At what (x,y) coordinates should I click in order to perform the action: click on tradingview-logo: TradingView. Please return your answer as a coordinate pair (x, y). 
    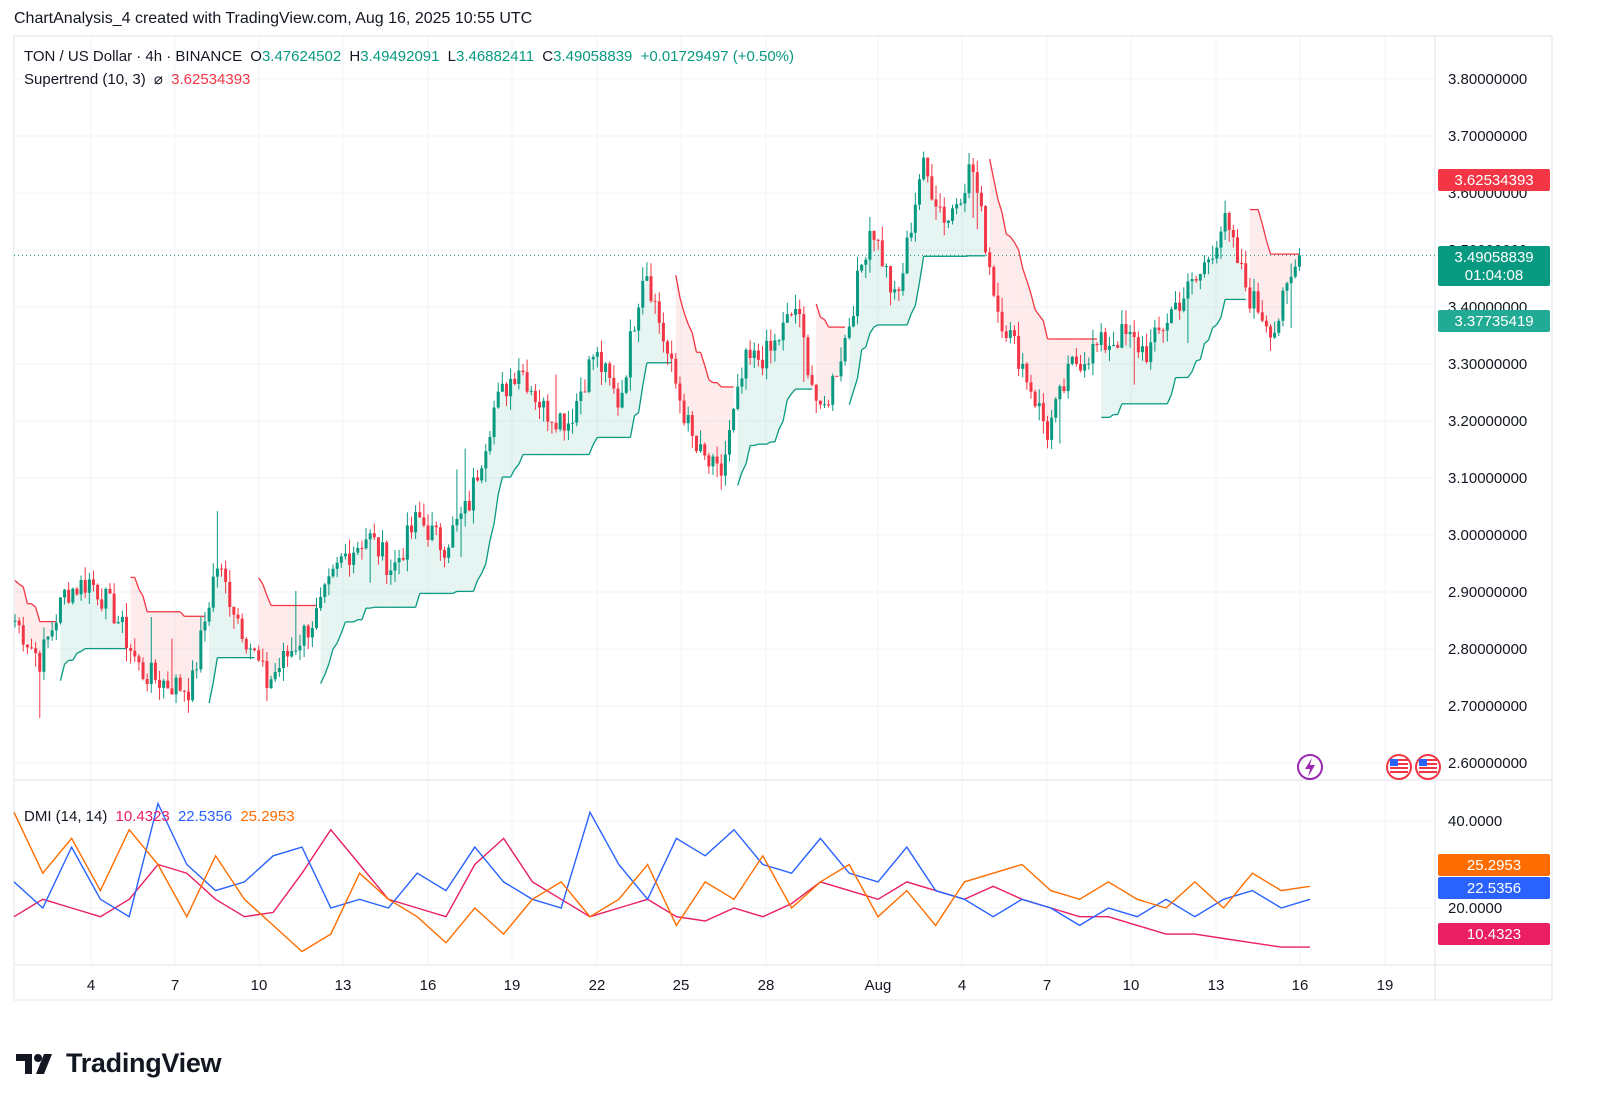
    Looking at the image, I should click on (119, 1063).